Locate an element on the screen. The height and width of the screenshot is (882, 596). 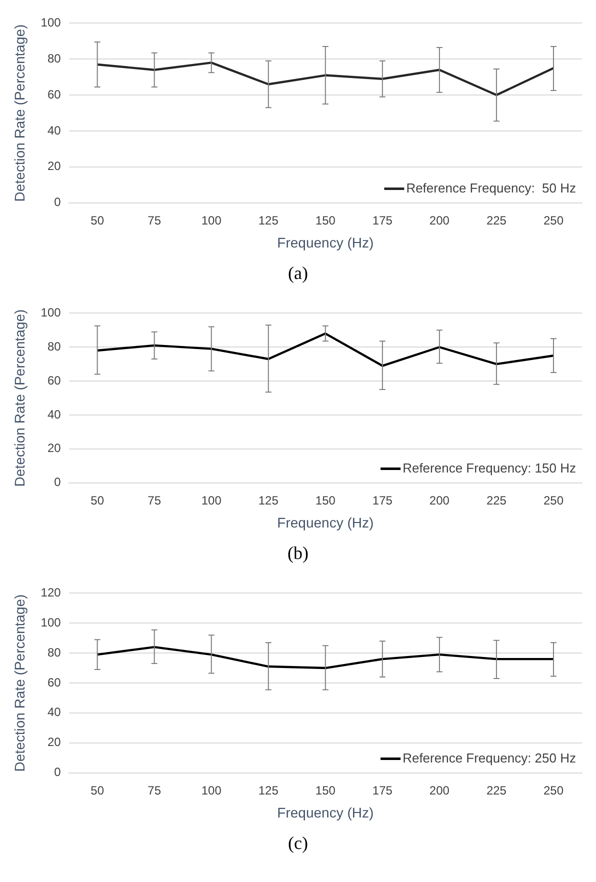
legend-label: Reference Frequency: 250 Hz is located at coordinates (489, 758).